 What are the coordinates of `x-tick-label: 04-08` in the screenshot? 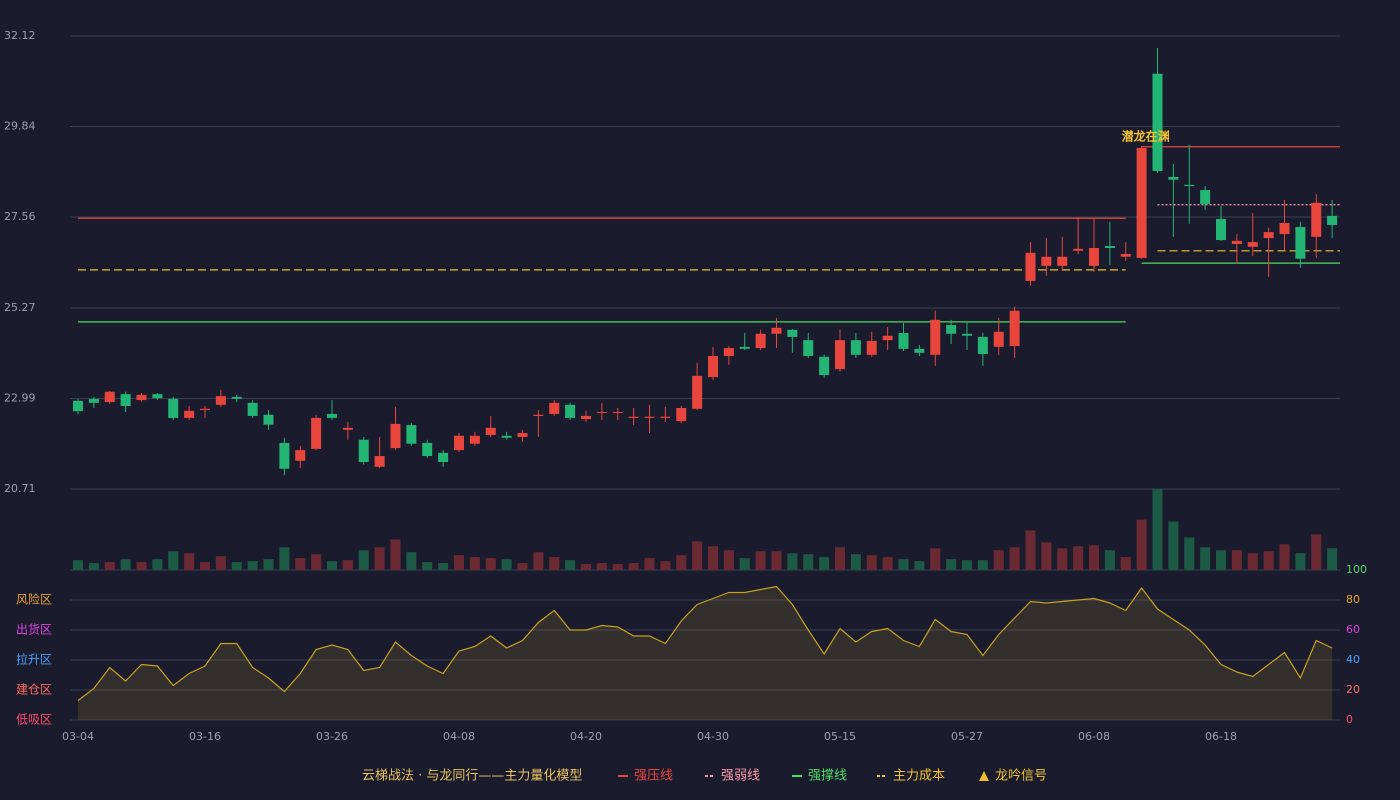 It's located at (459, 736).